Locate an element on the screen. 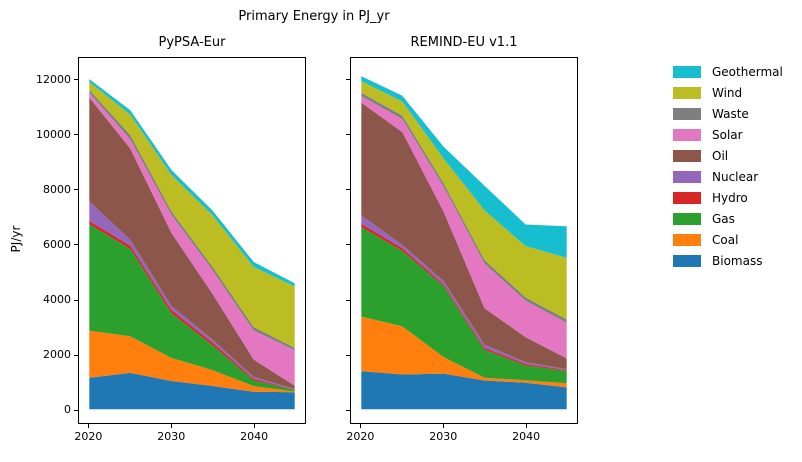 This screenshot has width=802, height=462. legend-row-waste: Waste is located at coordinates (728, 113).